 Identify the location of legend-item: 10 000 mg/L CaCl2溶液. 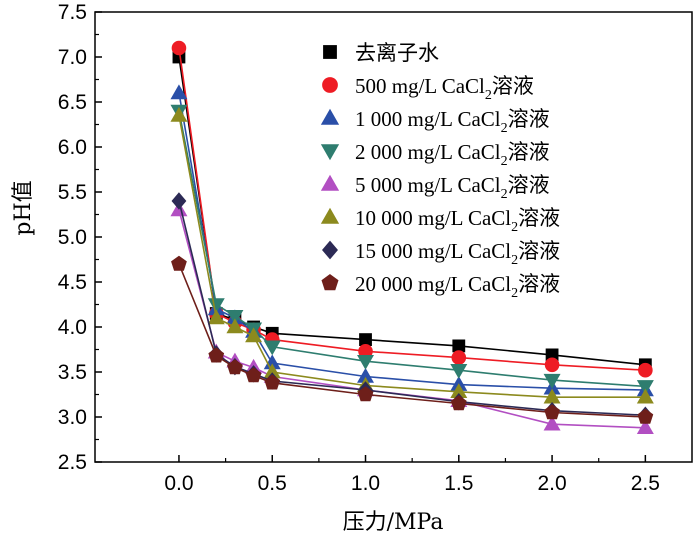
(440, 220).